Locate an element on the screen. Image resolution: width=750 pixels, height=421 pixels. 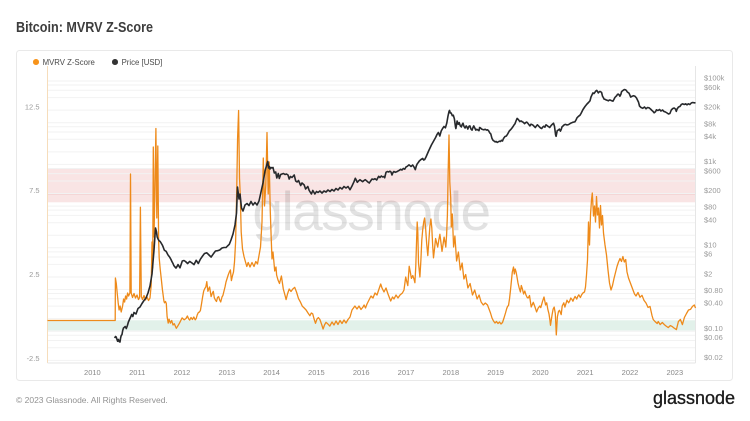
svg-text: $20k is located at coordinates (712, 107).